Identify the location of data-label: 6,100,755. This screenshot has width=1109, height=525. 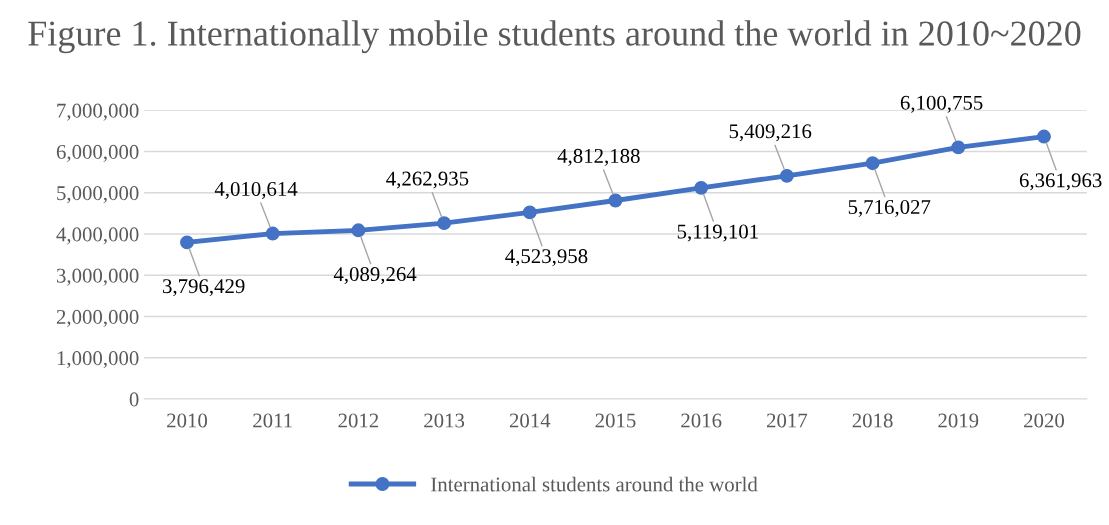
(941, 104).